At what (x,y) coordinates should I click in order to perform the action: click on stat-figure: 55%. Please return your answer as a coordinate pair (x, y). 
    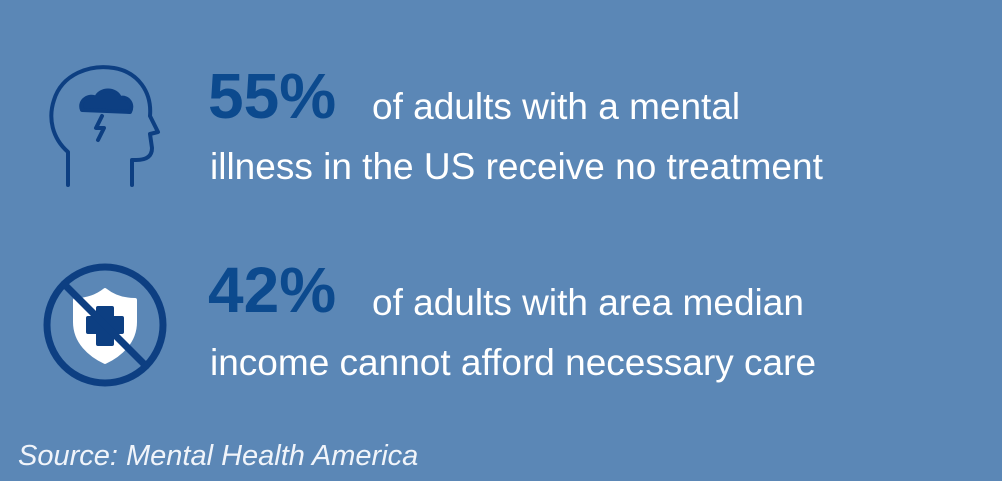
    Looking at the image, I should click on (272, 96).